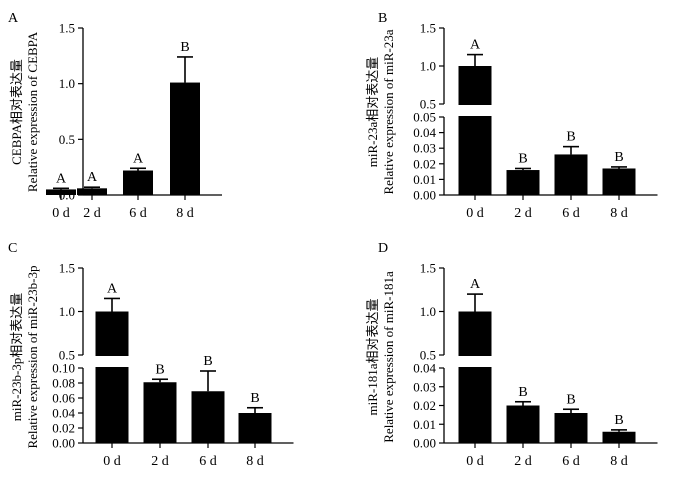 This screenshot has height=483, width=700. I want to click on y-tick-label: 0.05, so click(424, 117).